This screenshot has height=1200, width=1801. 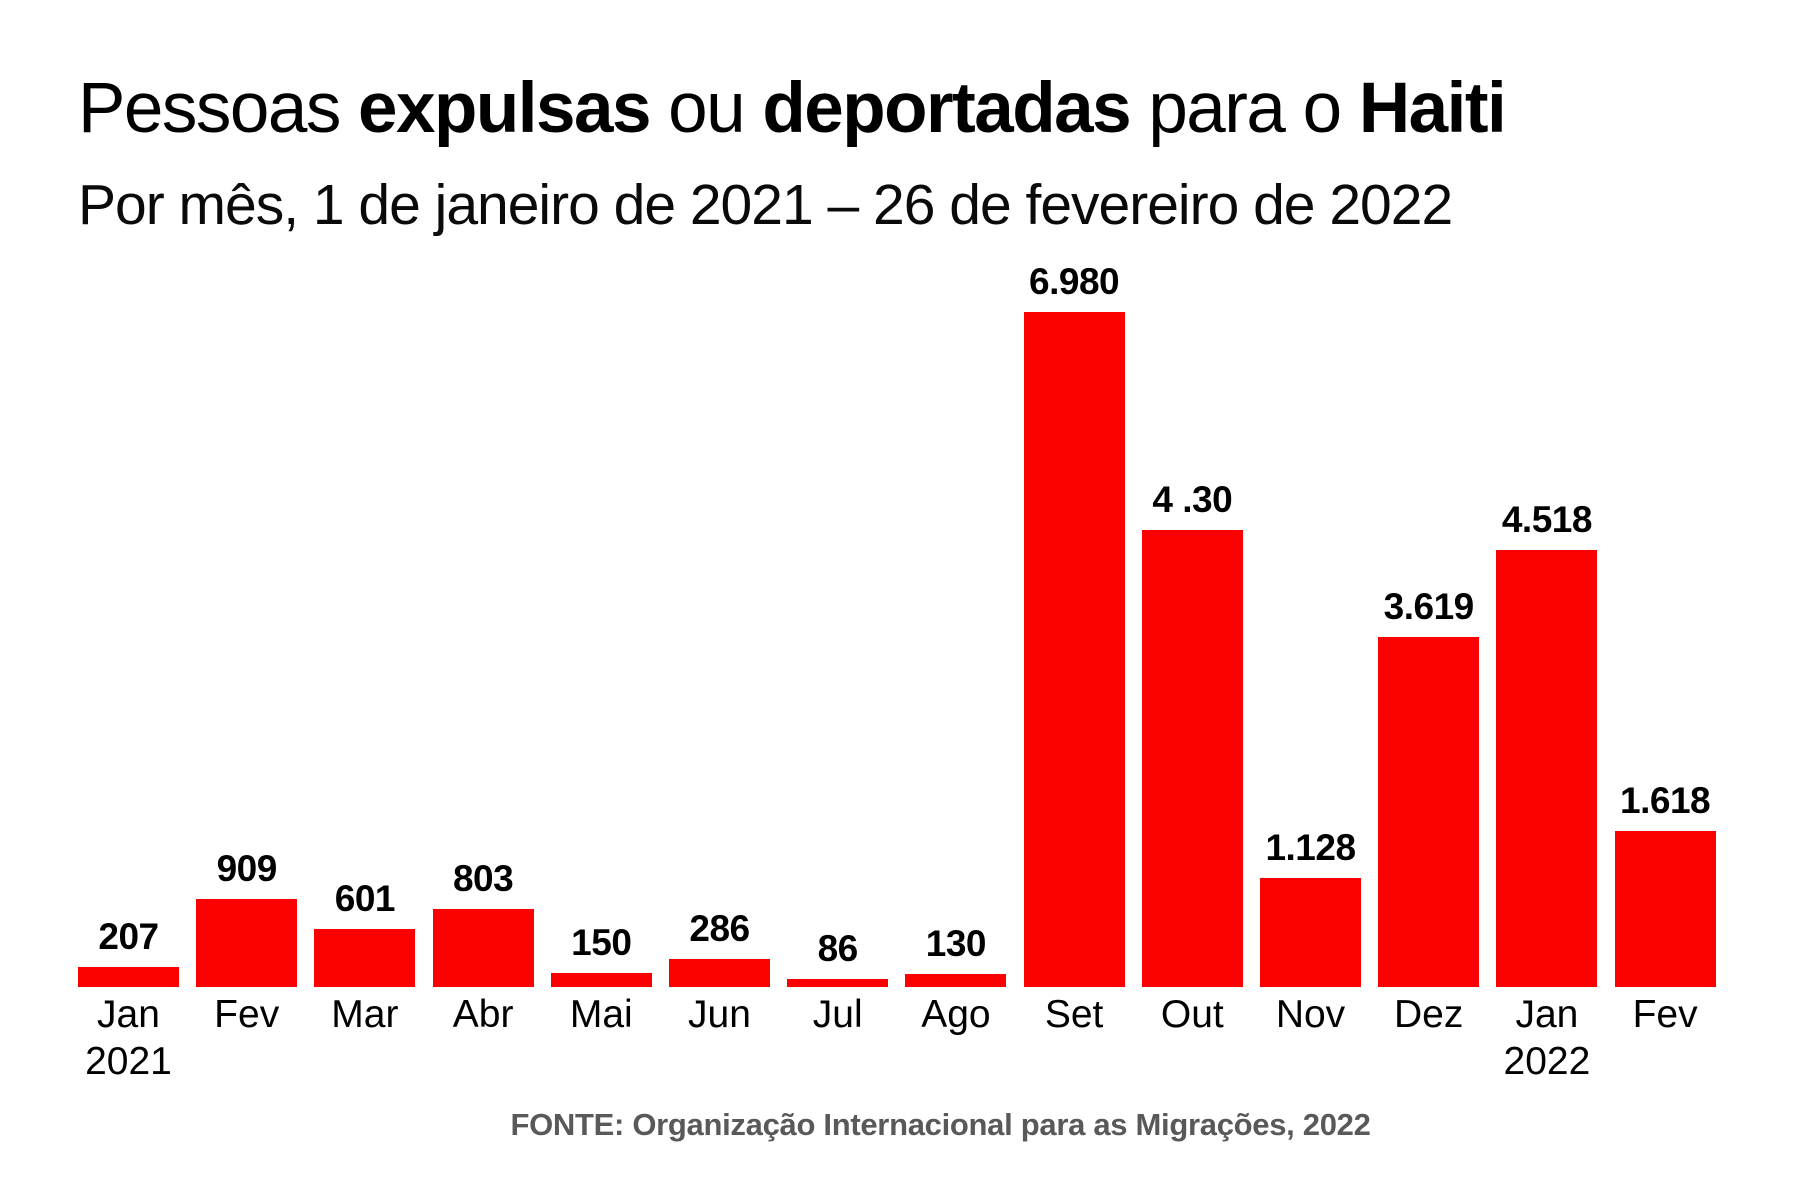 What do you see at coordinates (483, 879) in the screenshot?
I see `bar-value-label: 803` at bounding box center [483, 879].